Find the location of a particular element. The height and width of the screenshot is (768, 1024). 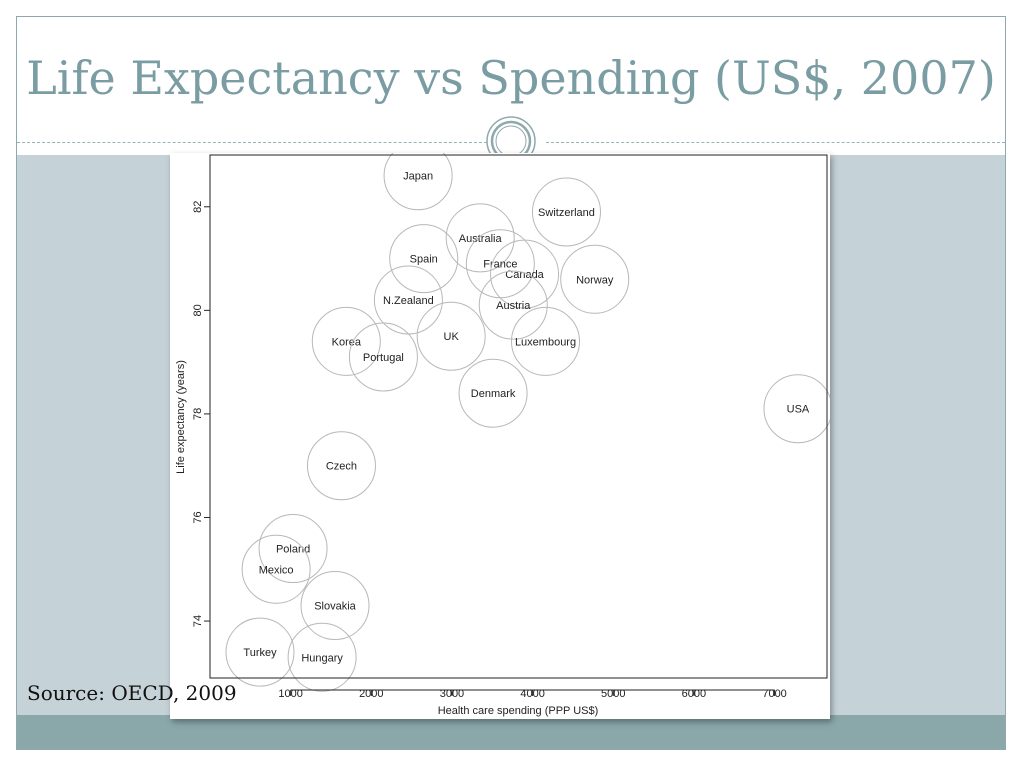

bubble-switzerland: Switzerland is located at coordinates (566, 212).